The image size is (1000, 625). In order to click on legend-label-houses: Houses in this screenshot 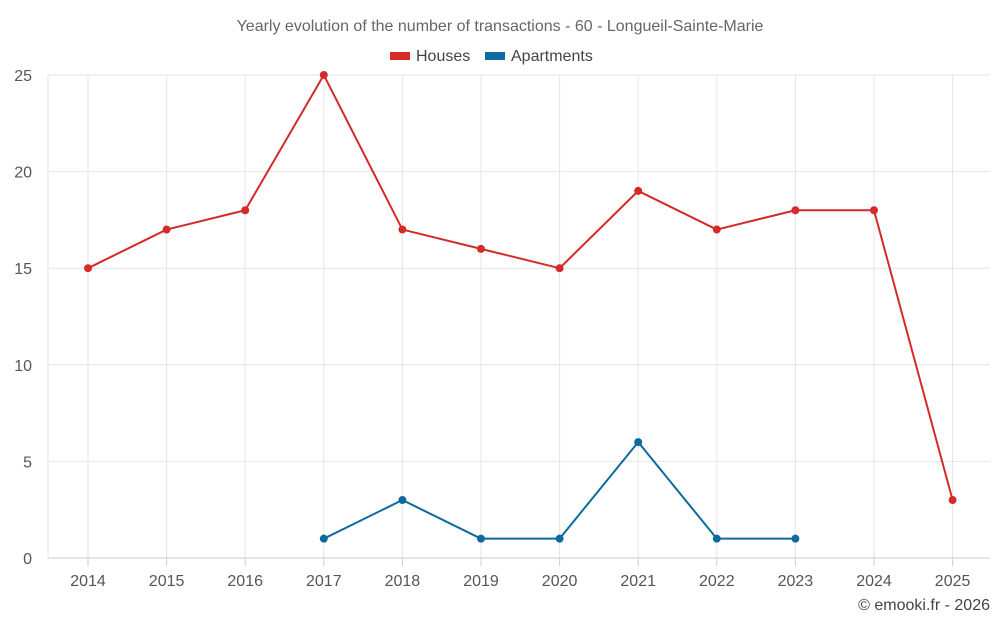, I will do `click(443, 56)`.